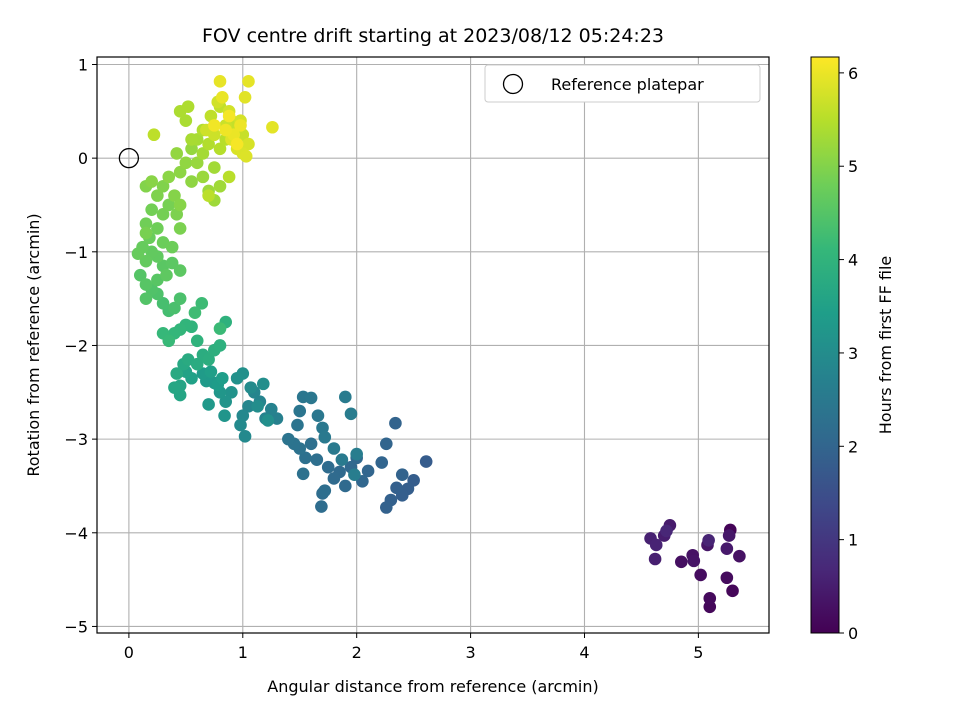 This screenshot has height=720, width=960. What do you see at coordinates (413, 647) in the screenshot?
I see `x-axis-ticks: 0 1 2 3 4 5` at bounding box center [413, 647].